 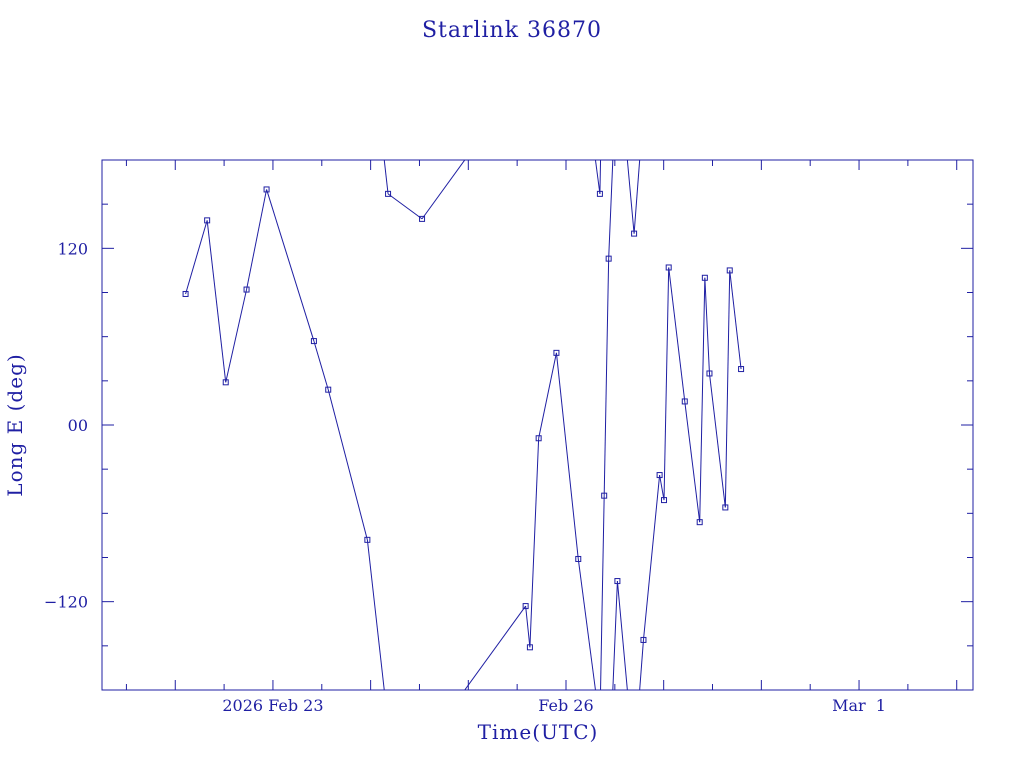 I want to click on chart-title: Starlink 36870, so click(x=512, y=30).